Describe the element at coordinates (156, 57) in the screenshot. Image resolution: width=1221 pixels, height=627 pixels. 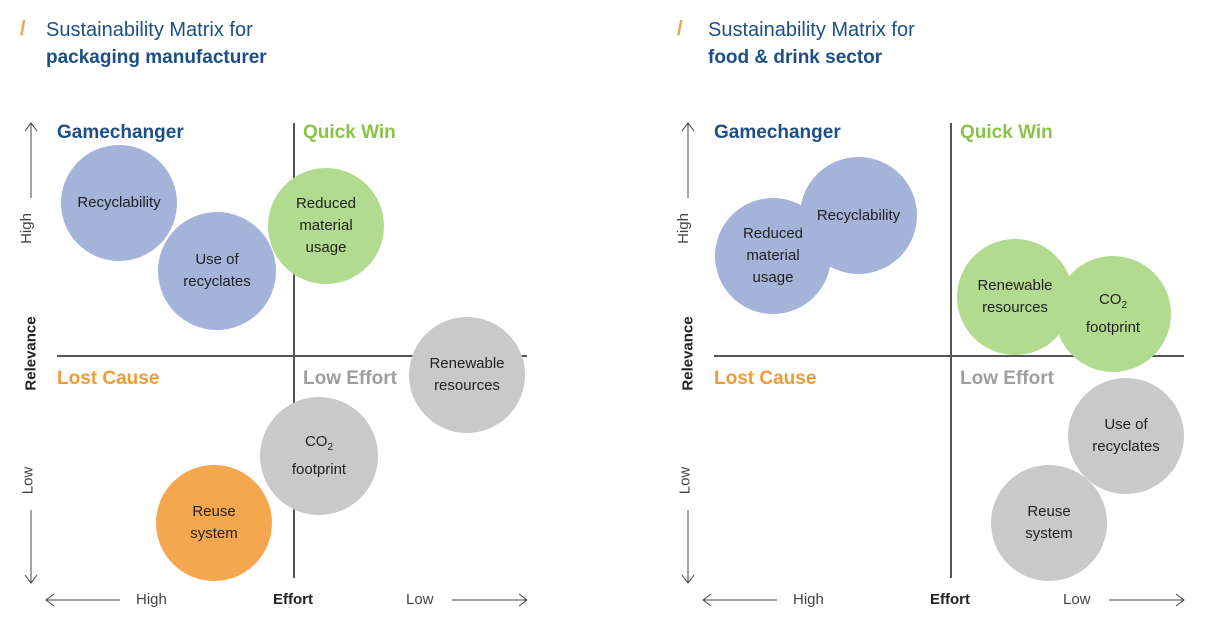
I see `title-line2: packaging manufacturer` at that location.